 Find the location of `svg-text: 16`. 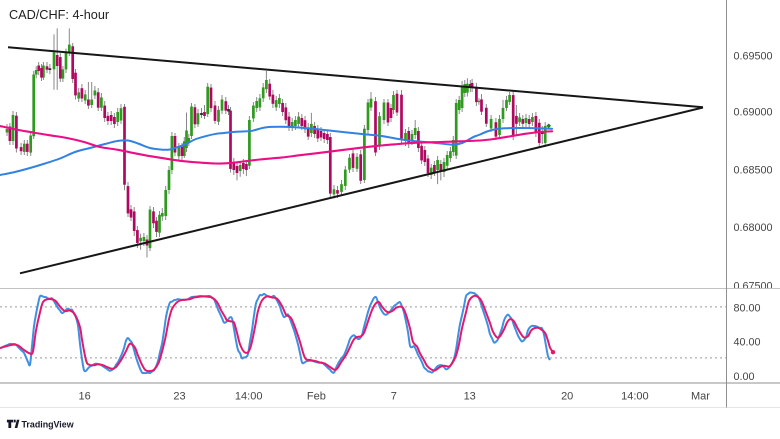

svg-text: 16 is located at coordinates (84, 397).